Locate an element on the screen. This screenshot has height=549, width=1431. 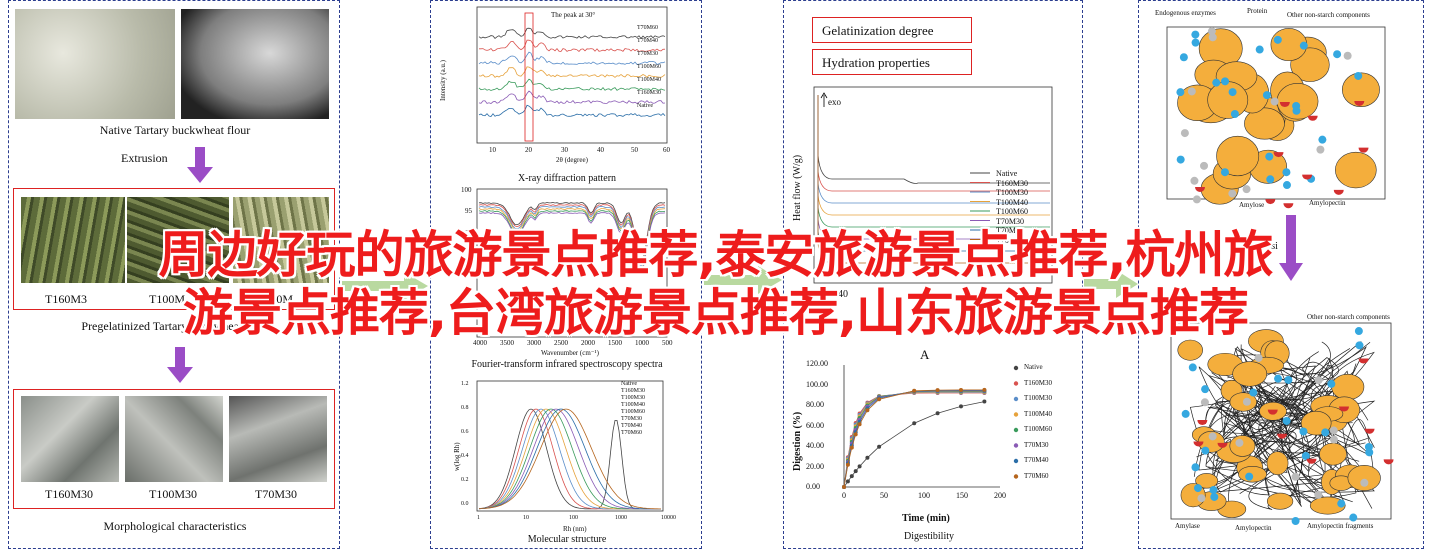
dig-legend-item: T70M30 is located at coordinates (1036, 444).